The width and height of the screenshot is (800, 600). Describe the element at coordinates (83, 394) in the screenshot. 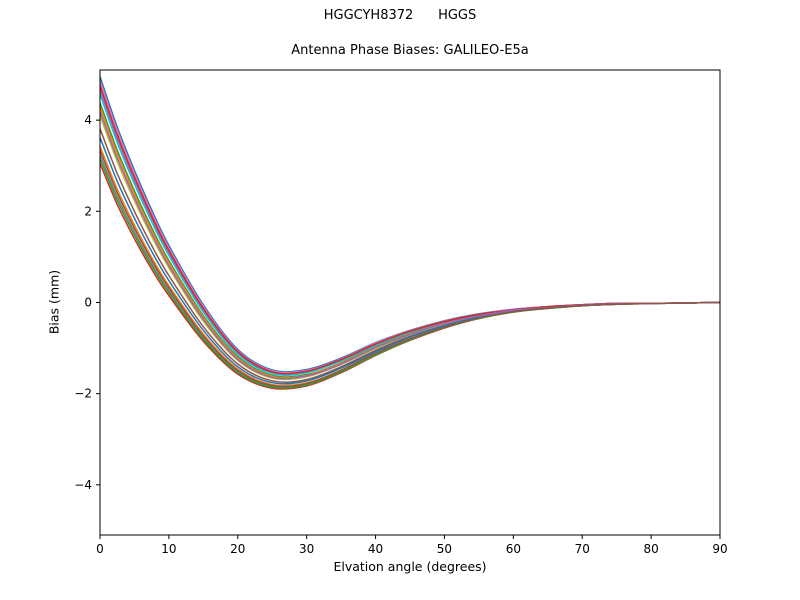

I see `y-tick-label: −2` at that location.